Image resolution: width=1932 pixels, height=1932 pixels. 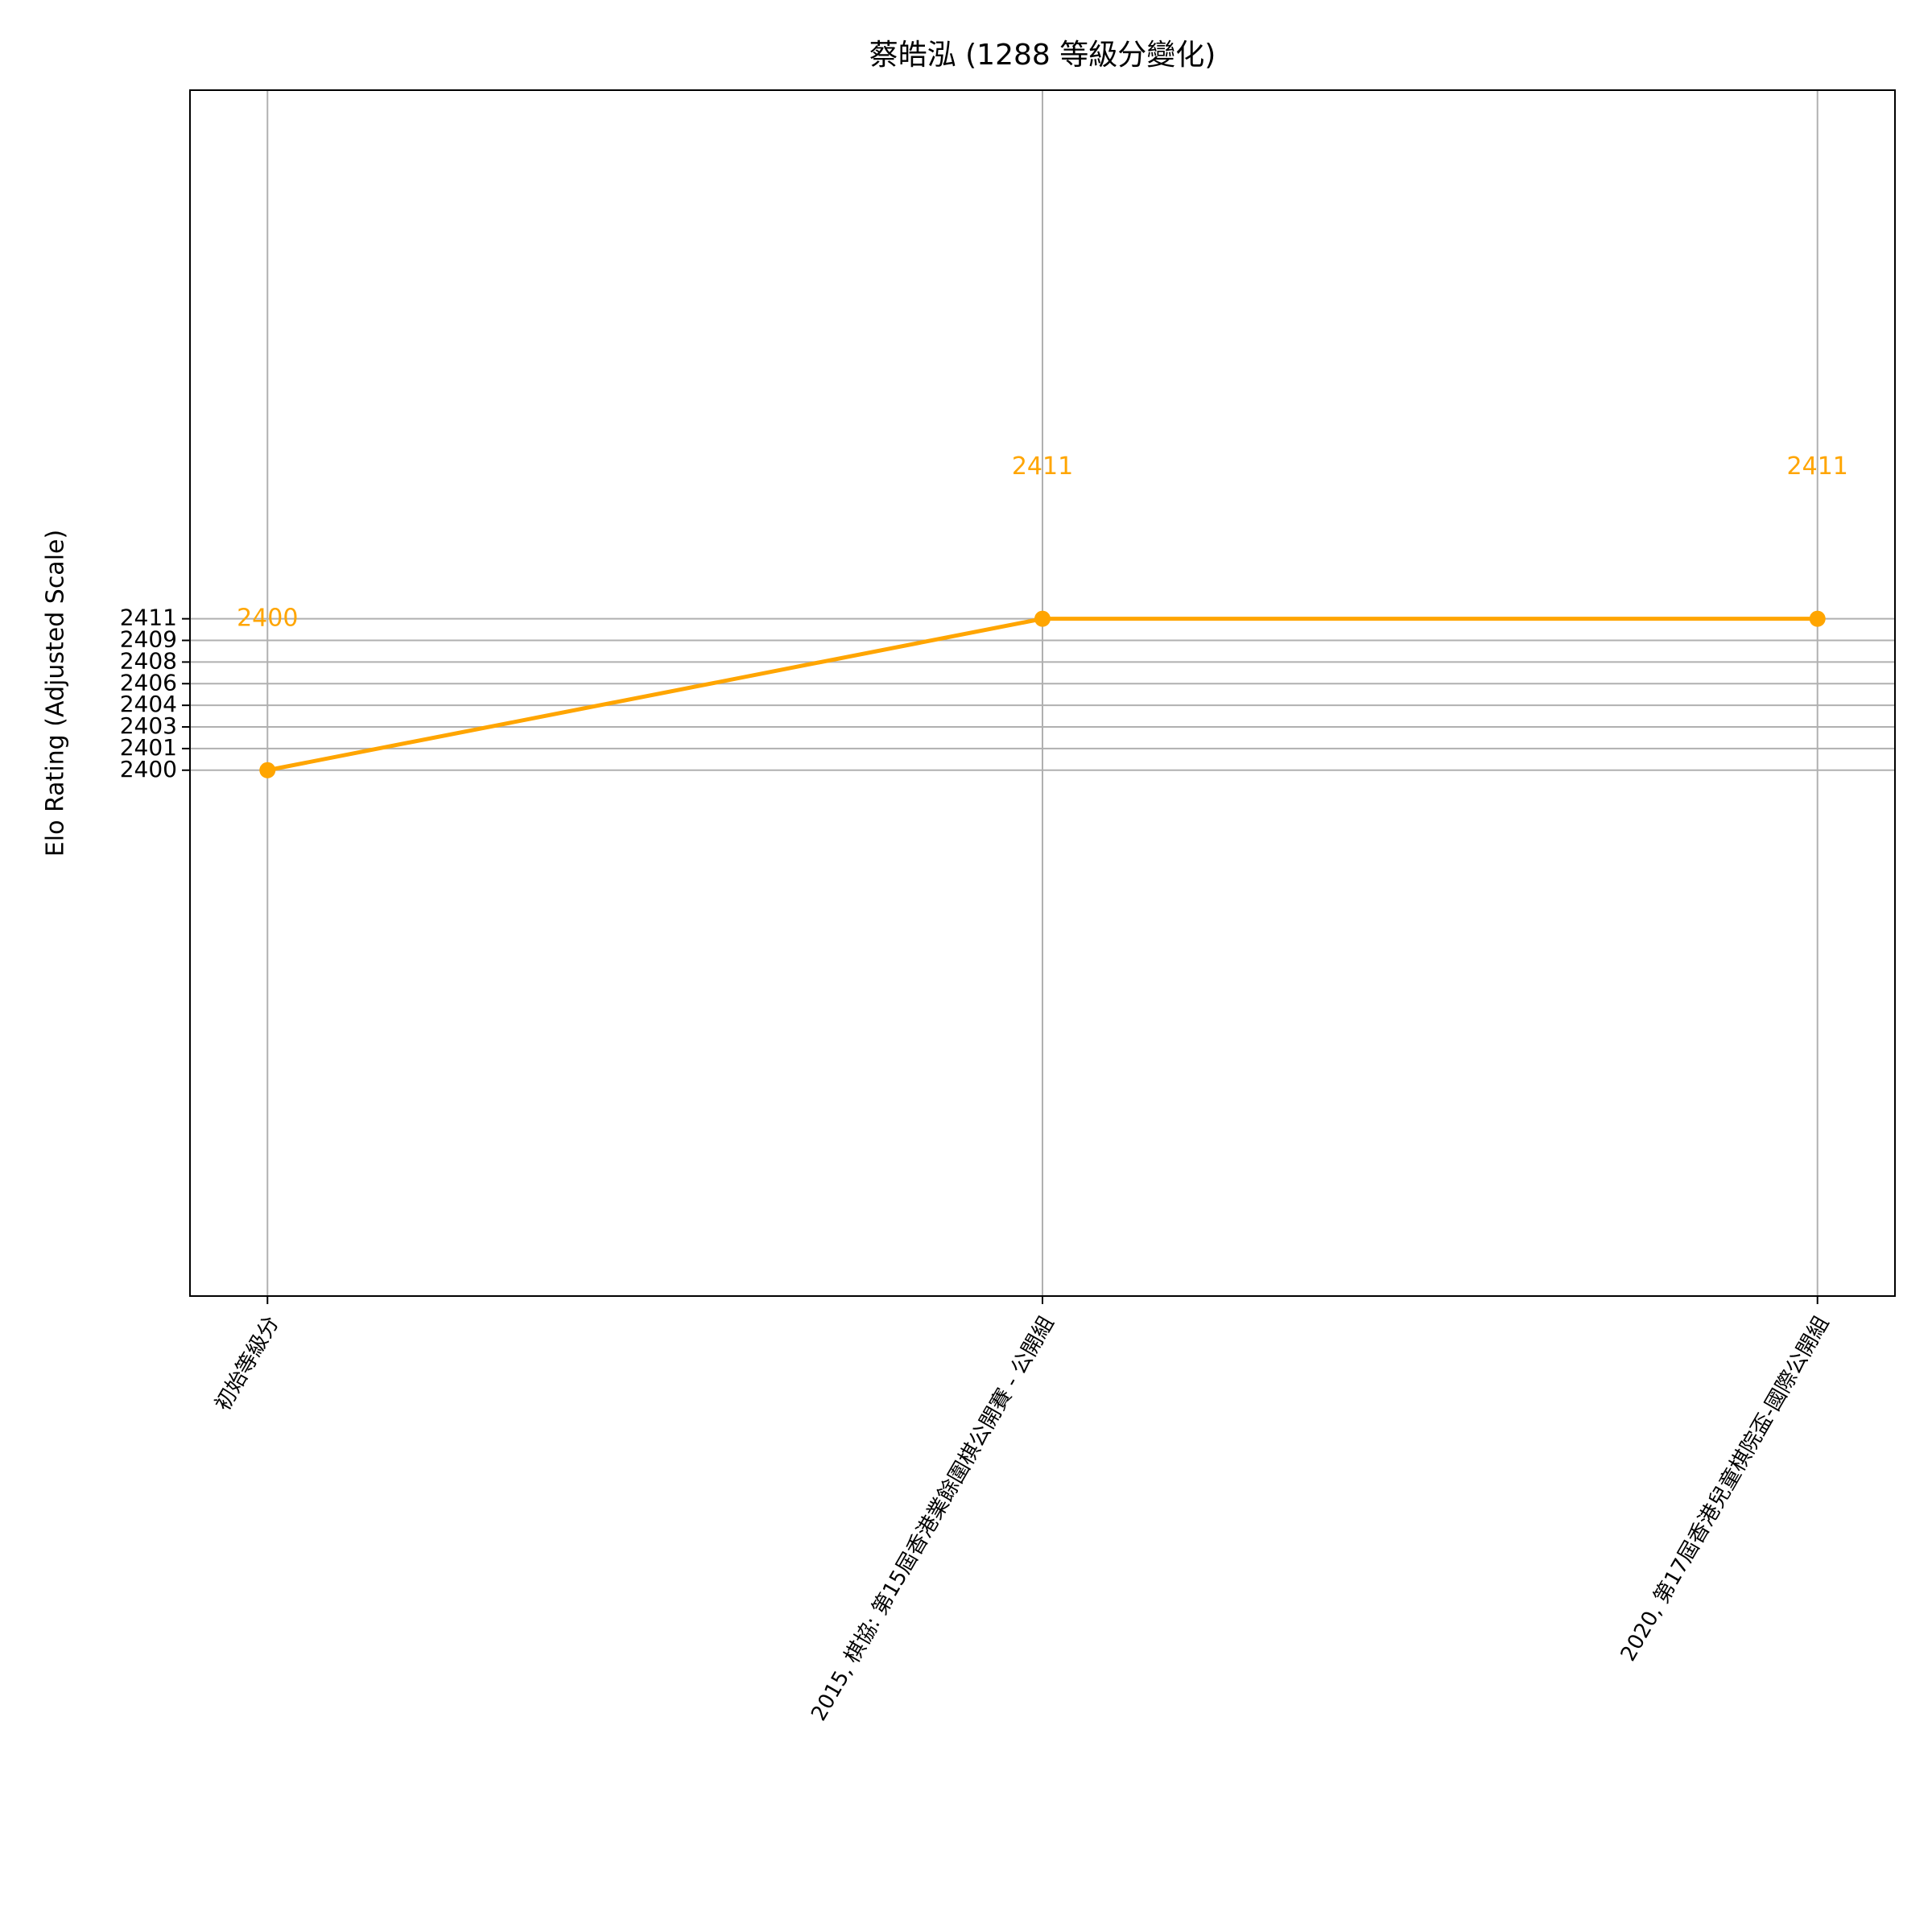 What do you see at coordinates (56, 693) in the screenshot?
I see `y-axis-label: Elo Rating (Adjusted Scale)` at bounding box center [56, 693].